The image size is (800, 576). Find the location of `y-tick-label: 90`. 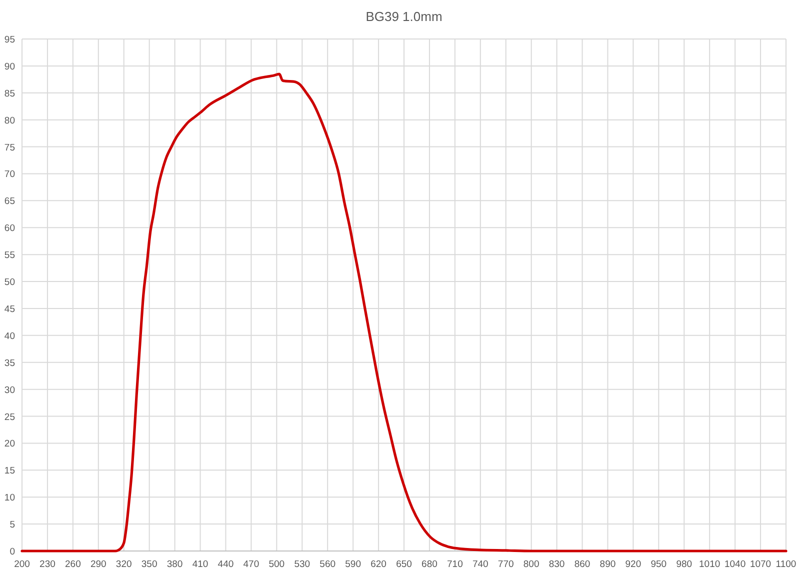

y-tick-label: 90 is located at coordinates (9, 66).